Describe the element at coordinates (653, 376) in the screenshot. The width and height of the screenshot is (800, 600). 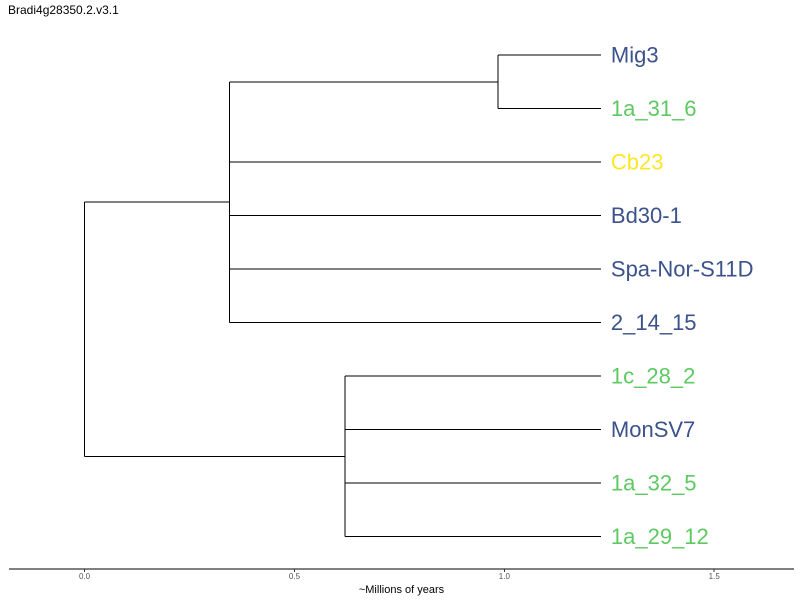
I see `tip-label: 1c_28_2` at that location.